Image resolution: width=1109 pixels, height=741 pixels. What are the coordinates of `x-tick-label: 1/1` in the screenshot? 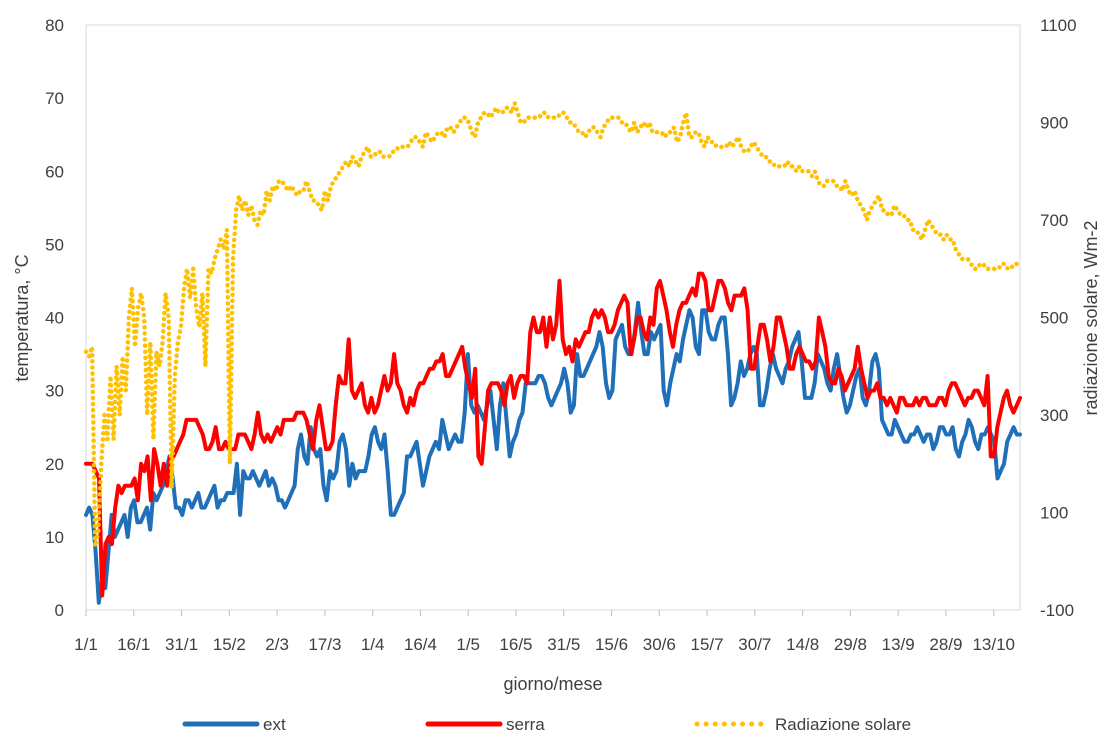 It's located at (86, 644).